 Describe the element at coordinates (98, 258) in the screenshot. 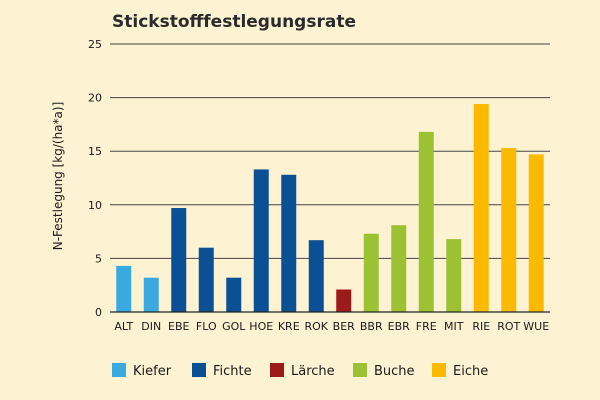

I see `y-tick-label-5: 5` at that location.